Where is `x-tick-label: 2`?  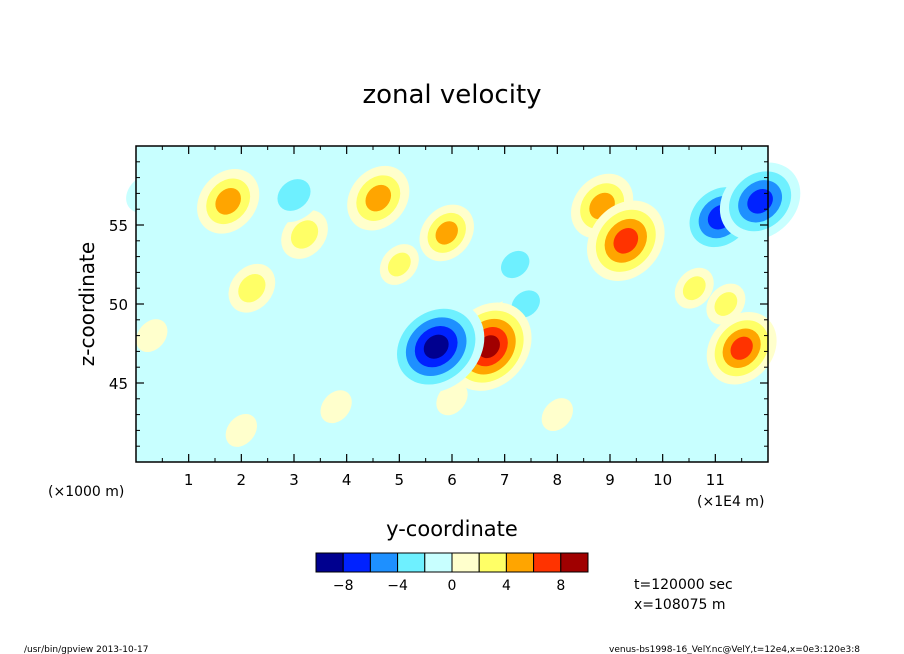 x-tick-label: 2 is located at coordinates (242, 480).